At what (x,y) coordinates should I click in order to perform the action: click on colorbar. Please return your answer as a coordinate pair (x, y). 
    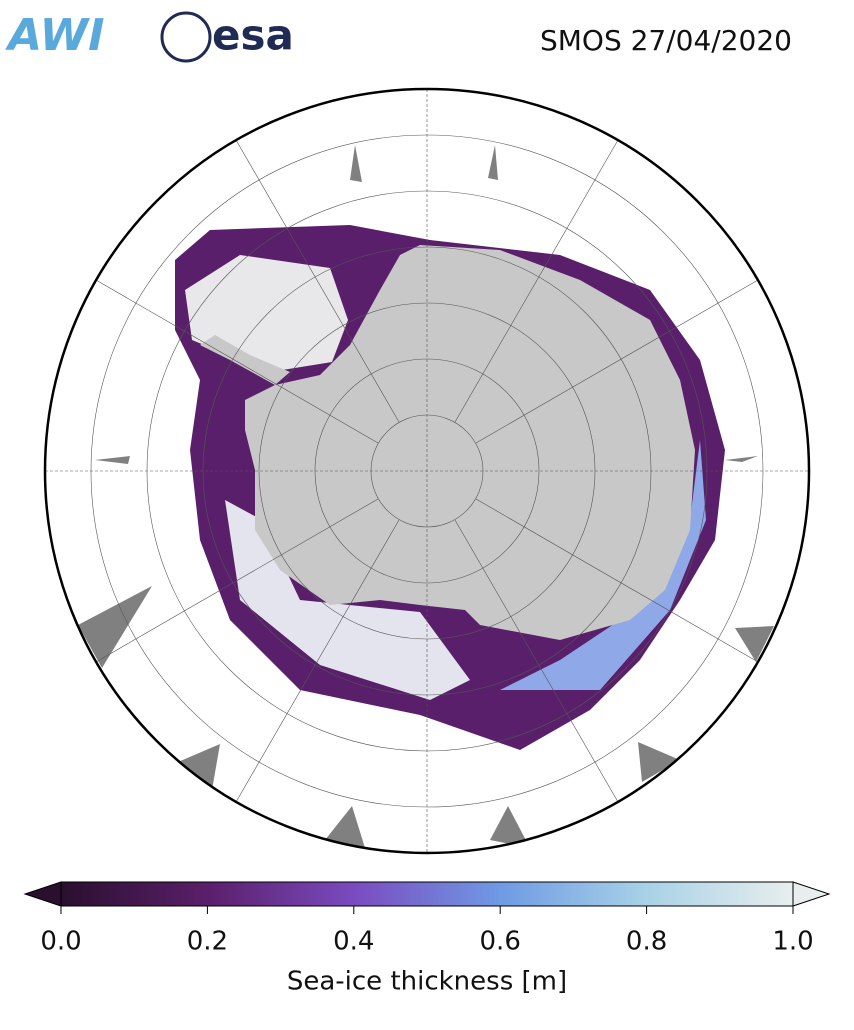
    Looking at the image, I should click on (427, 894).